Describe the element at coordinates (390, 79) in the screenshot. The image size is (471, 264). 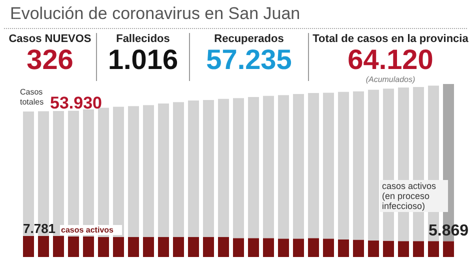
I see `annotation: (Acumulados)` at that location.